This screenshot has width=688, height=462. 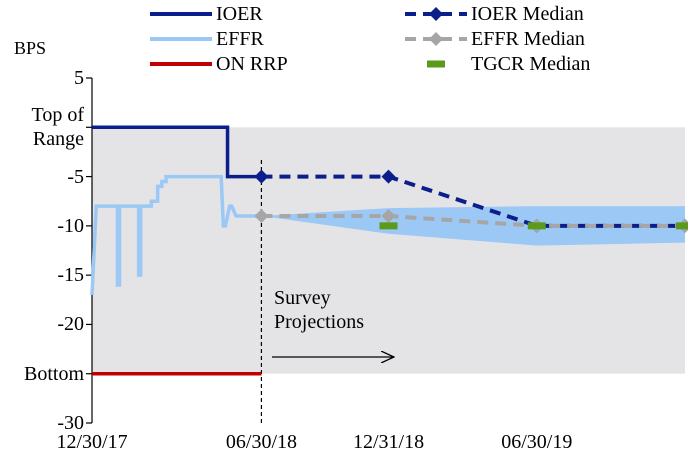 I want to click on y-tick-label: -10, so click(x=70, y=225).